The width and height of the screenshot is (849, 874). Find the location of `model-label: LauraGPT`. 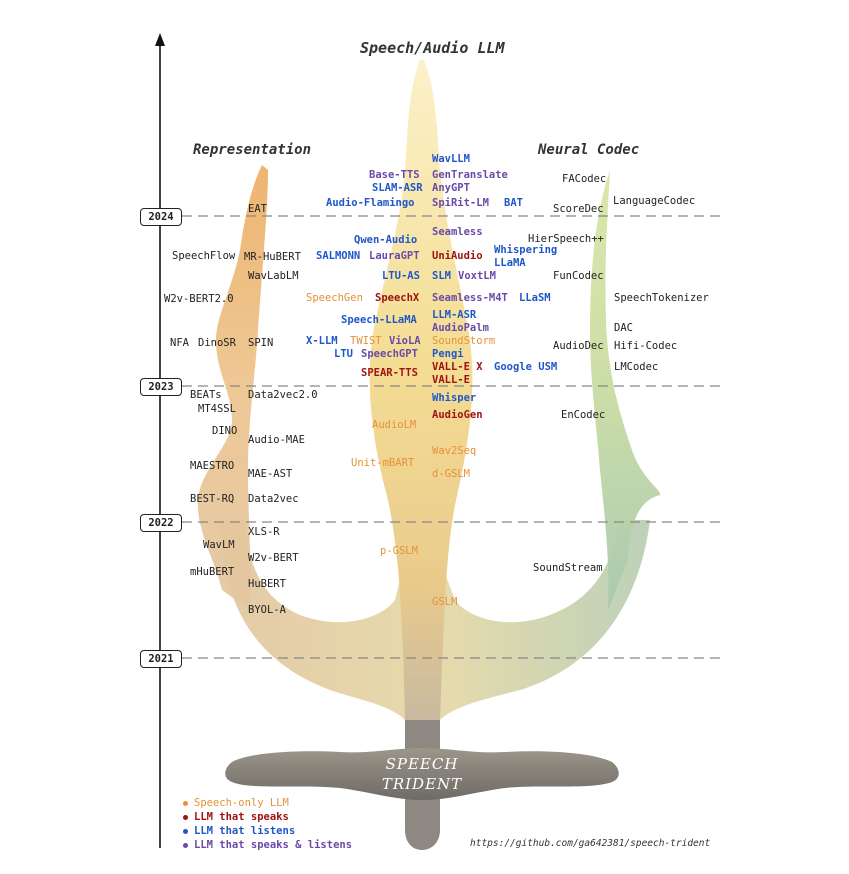

model-label: LauraGPT is located at coordinates (394, 256).